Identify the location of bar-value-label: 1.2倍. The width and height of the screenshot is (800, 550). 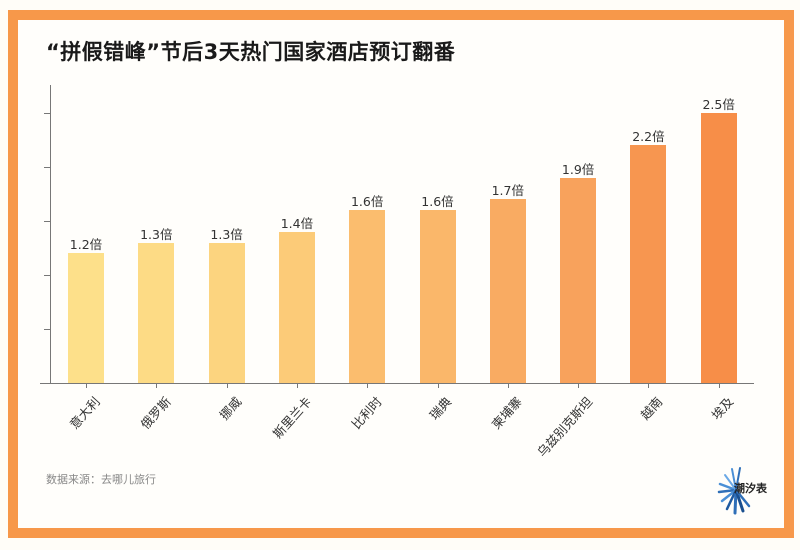
(86, 245).